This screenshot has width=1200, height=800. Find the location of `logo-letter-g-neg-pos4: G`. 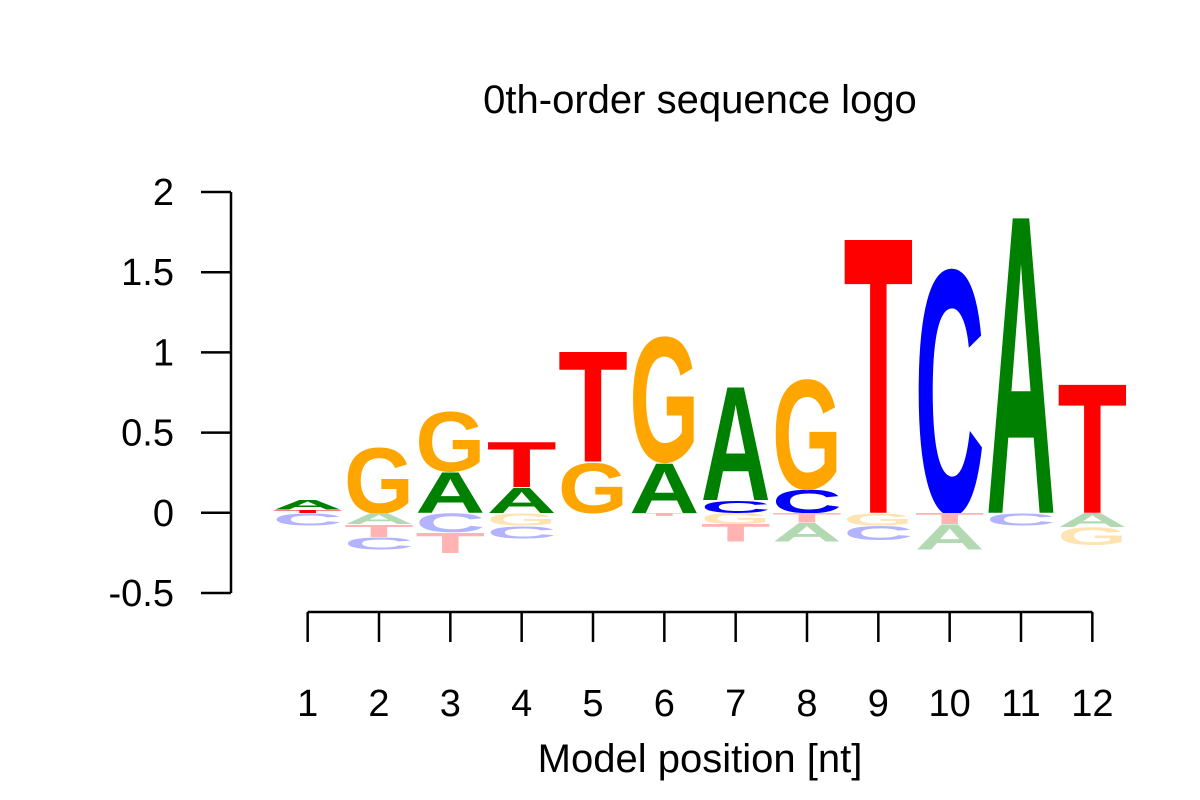

logo-letter-g-neg-pos4: G is located at coordinates (522, 519).